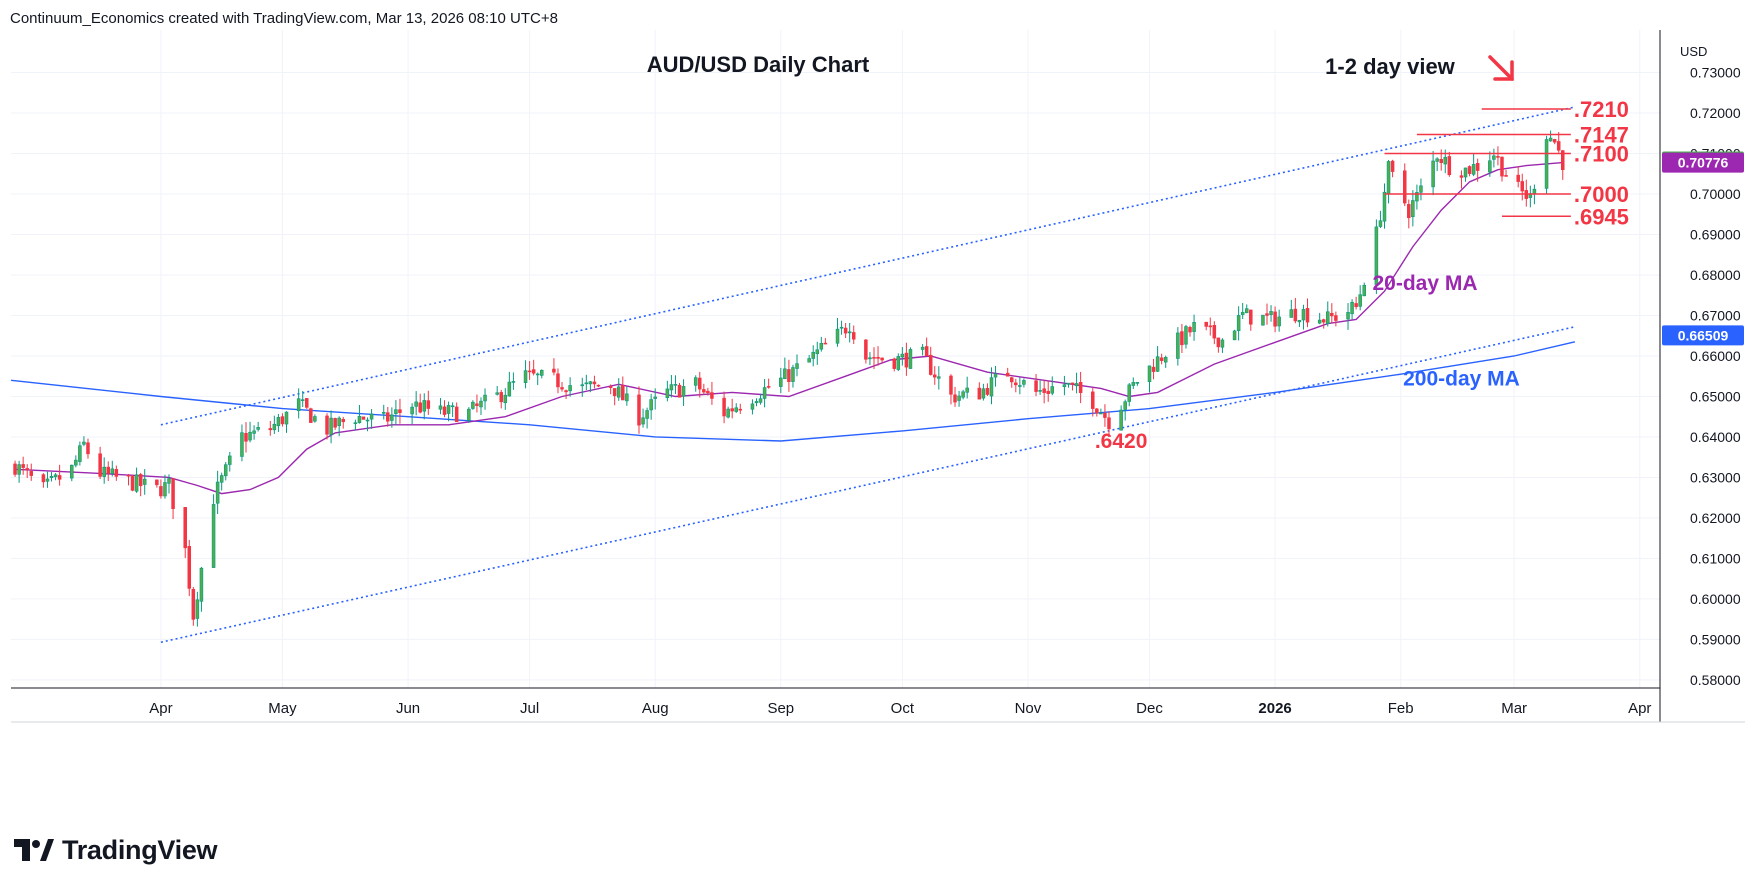 The height and width of the screenshot is (887, 1759). I want to click on tradingview-brand: TradingView, so click(116, 850).